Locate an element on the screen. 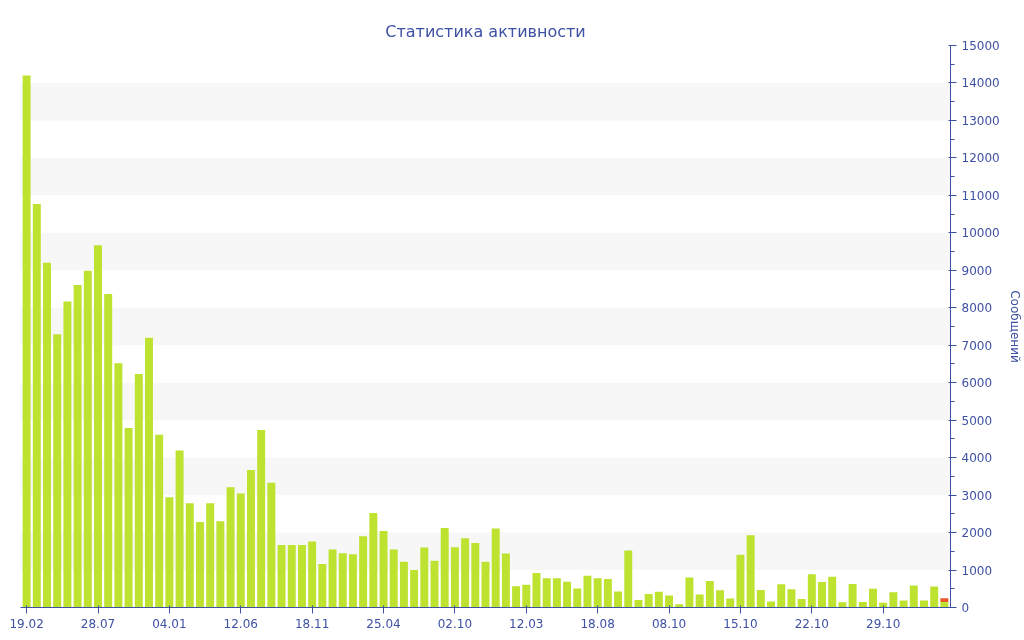 The height and width of the screenshot is (640, 1024). x-tick-label: 12.06 is located at coordinates (240, 623).